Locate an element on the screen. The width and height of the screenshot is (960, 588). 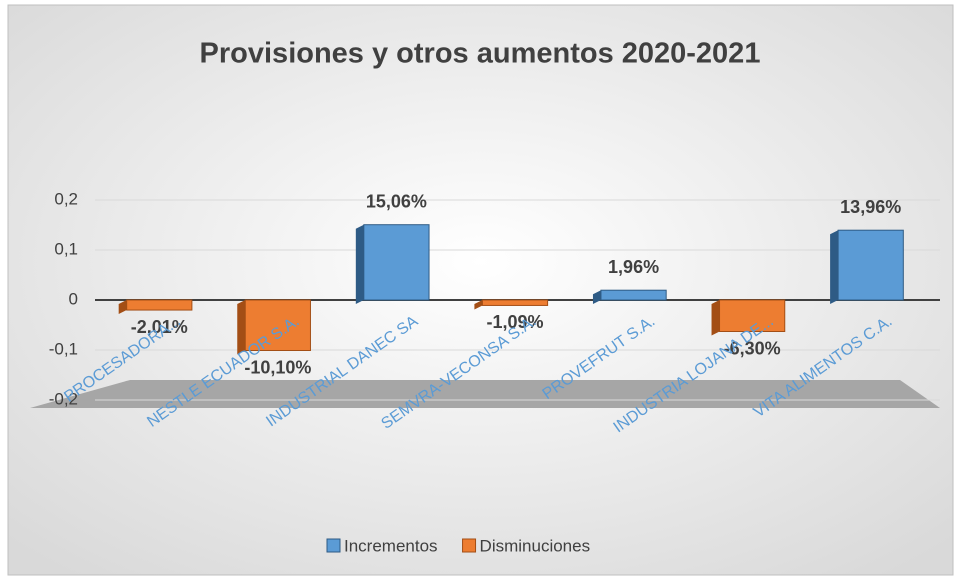
floor is located at coordinates (485, 394).